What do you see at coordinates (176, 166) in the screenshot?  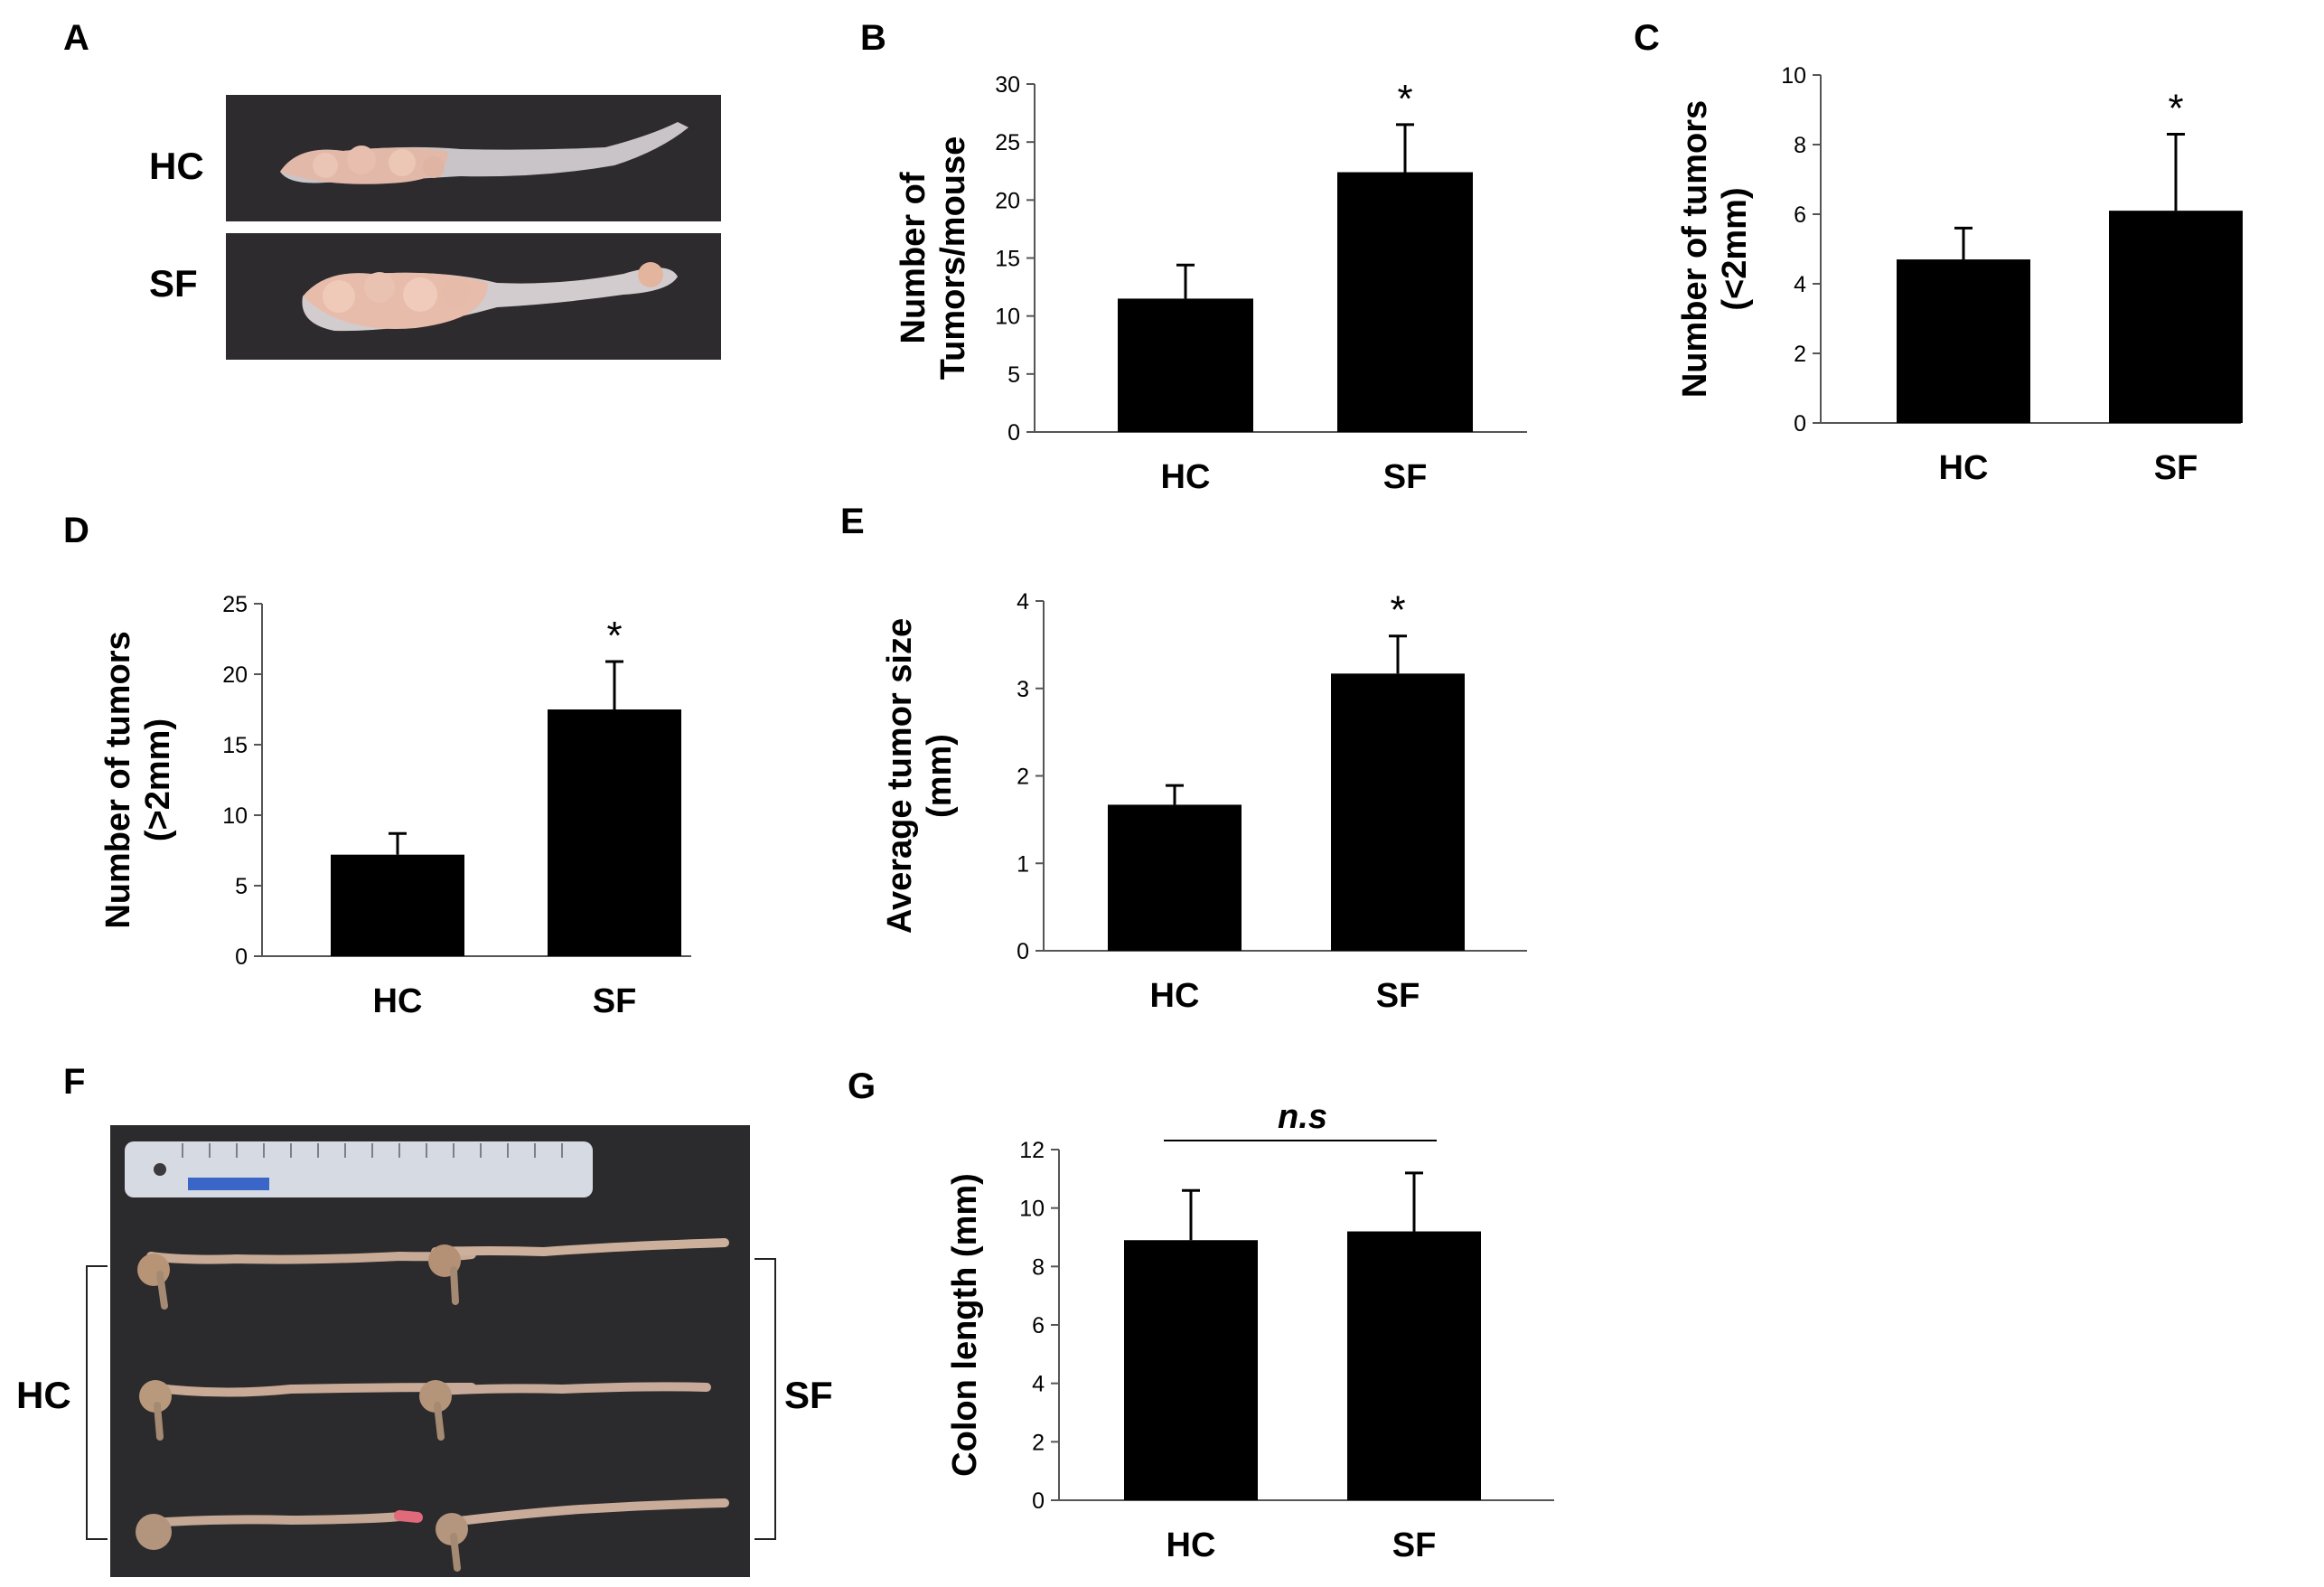 I see `photo-a-label-hc: HC` at bounding box center [176, 166].